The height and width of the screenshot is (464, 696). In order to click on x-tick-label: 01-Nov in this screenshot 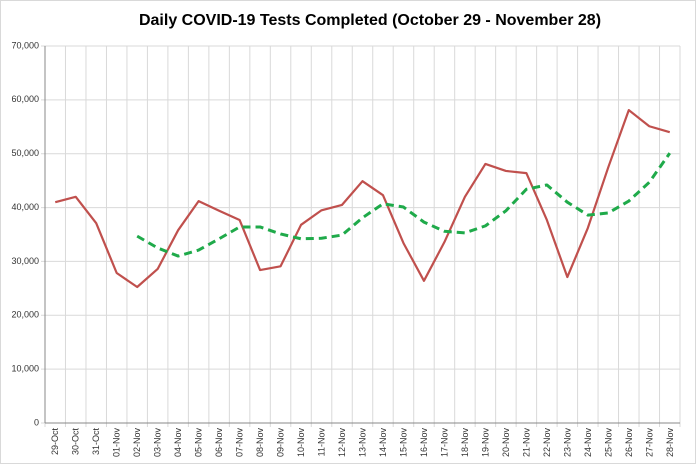, I will do `click(117, 443)`.